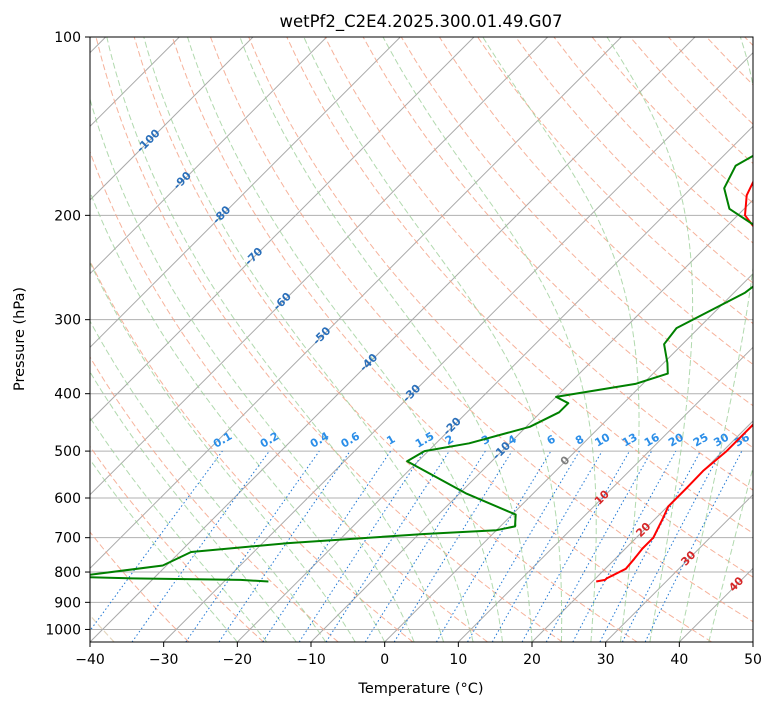  Describe the element at coordinates (67, 395) in the screenshot. I see `y-tick-label: 400` at that location.